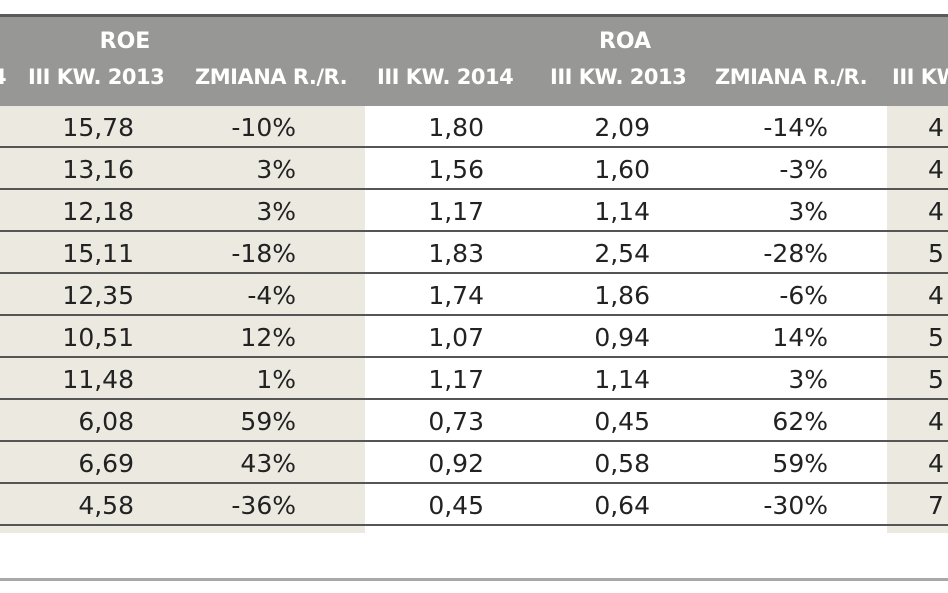 This screenshot has width=948, height=593. Describe the element at coordinates (98, 127) in the screenshot. I see `cell-roe-2013: 15,78` at that location.